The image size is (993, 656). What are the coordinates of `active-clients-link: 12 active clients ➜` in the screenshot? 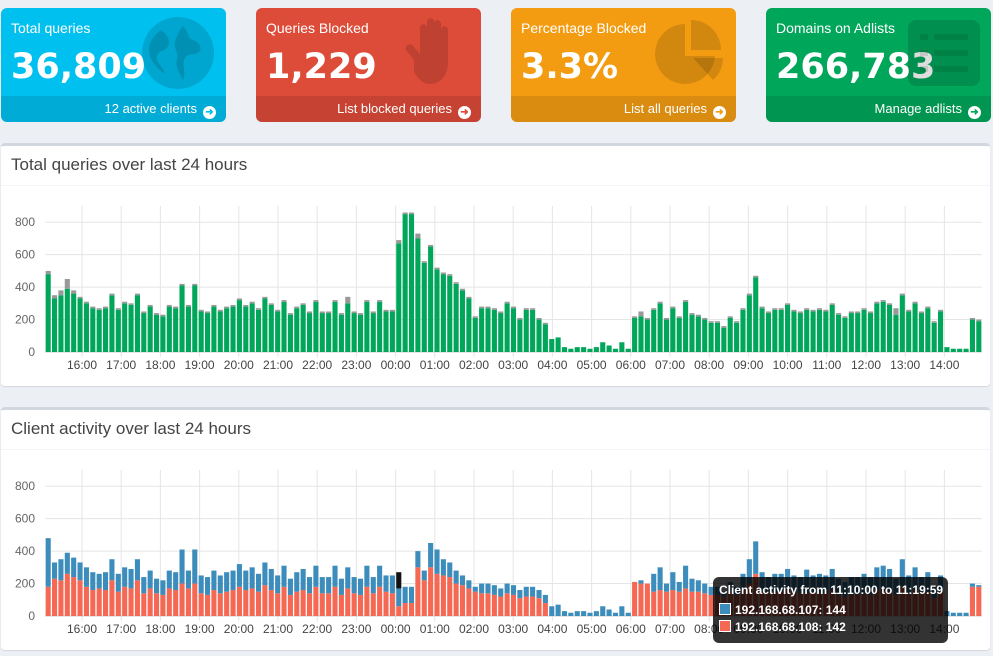 It's located at (113, 109).